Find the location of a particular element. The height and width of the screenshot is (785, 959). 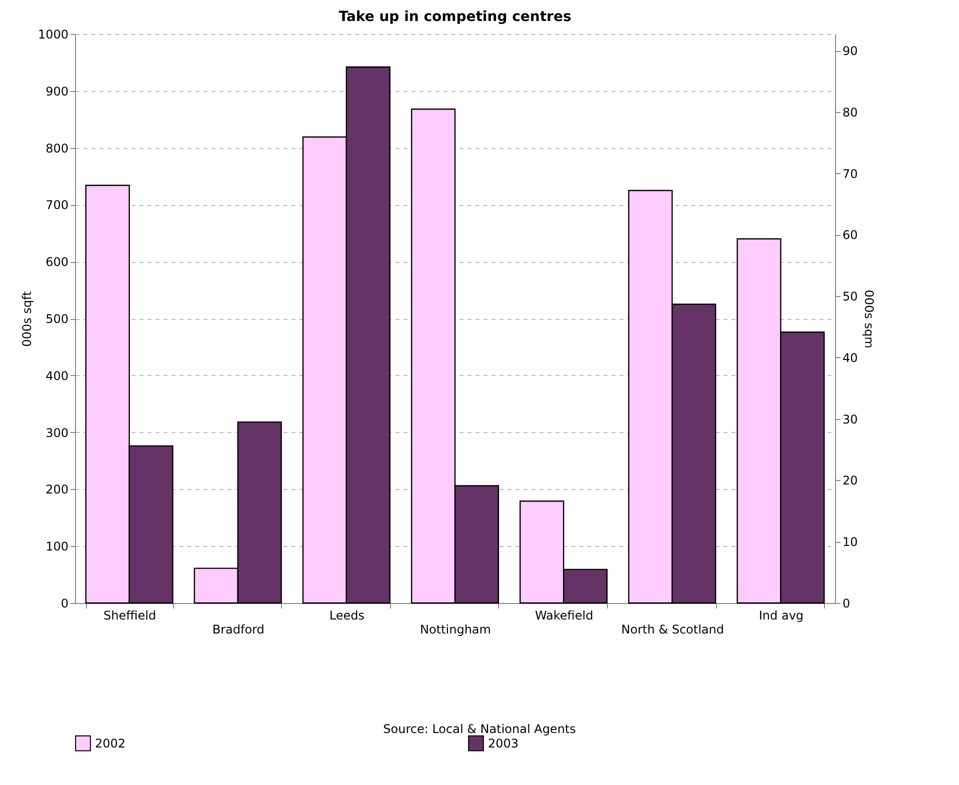

chart-title: Take up in competing centres is located at coordinates (455, 17).